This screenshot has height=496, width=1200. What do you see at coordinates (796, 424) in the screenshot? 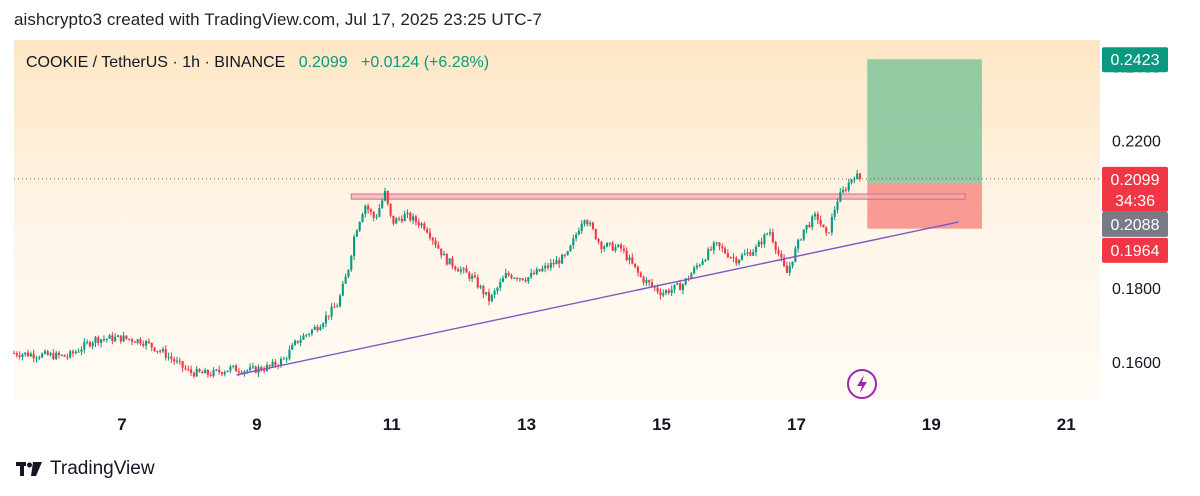
I see `x-axis-tick-label: 17` at bounding box center [796, 424].